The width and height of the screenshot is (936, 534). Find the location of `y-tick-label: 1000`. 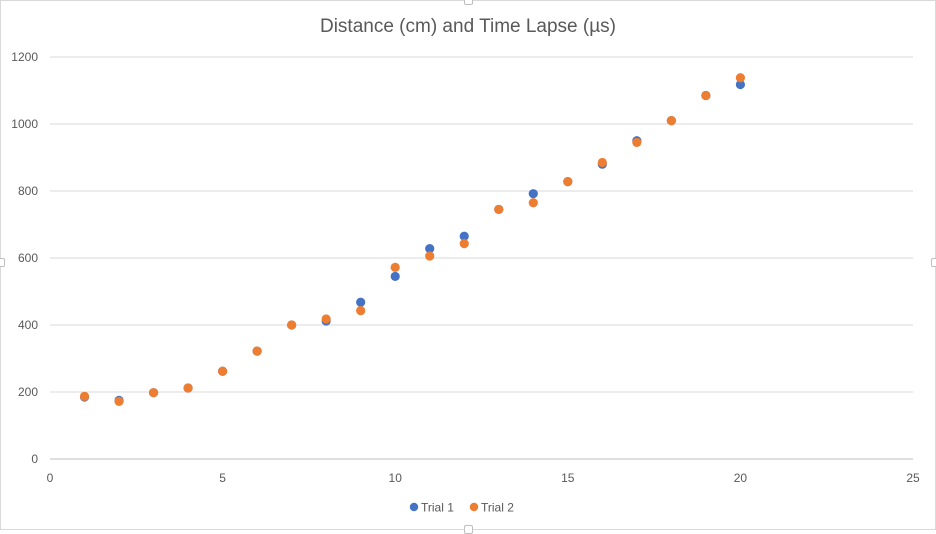

y-tick-label: 1000 is located at coordinates (24, 124).